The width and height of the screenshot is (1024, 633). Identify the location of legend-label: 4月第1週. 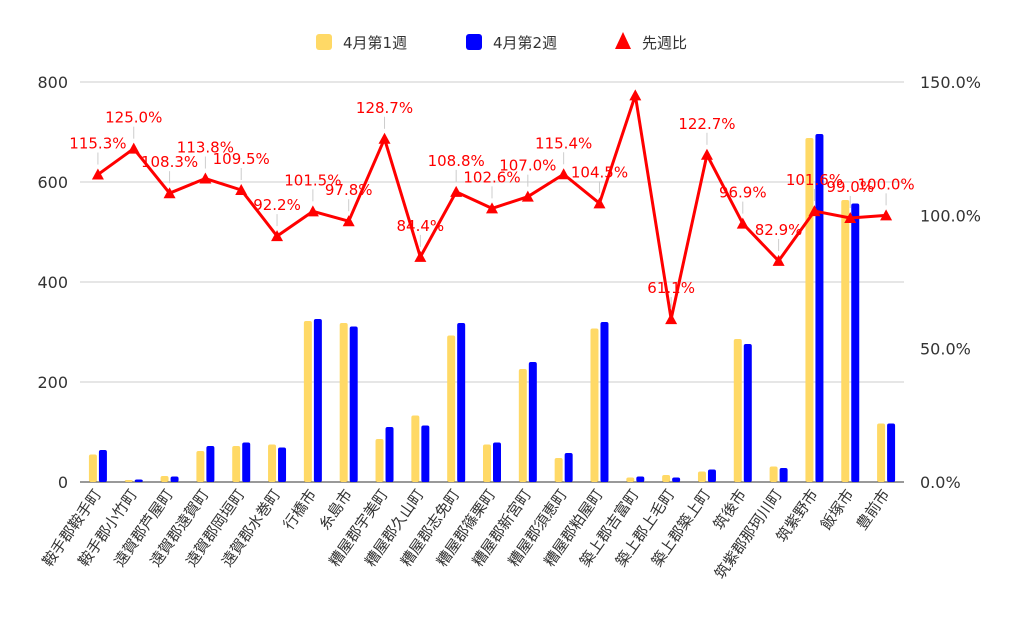
(375, 43).